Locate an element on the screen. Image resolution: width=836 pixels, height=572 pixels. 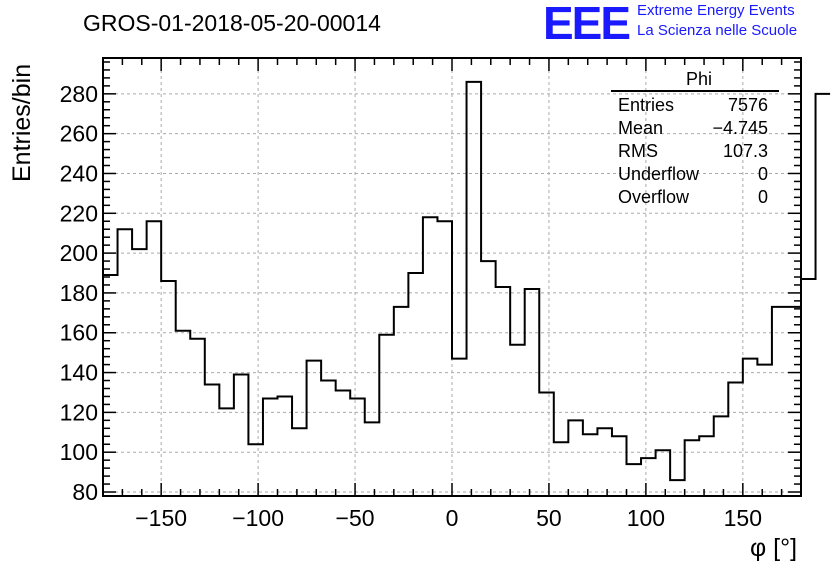
y-tick-label: 100 is located at coordinates (79, 452).